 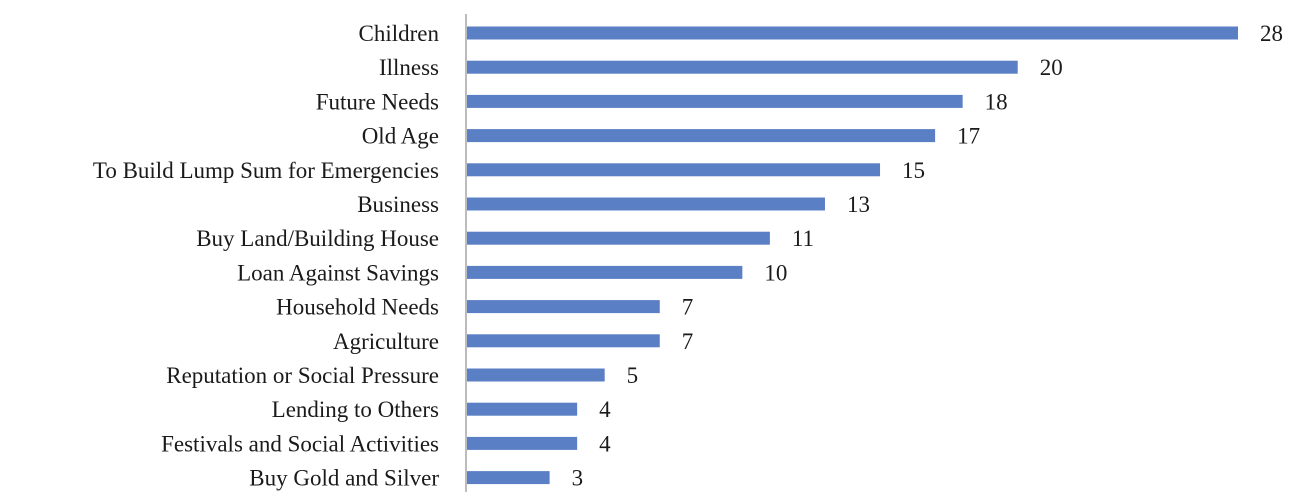 I want to click on category-label: To Build Lump Sum for Emergencies, so click(x=266, y=170).